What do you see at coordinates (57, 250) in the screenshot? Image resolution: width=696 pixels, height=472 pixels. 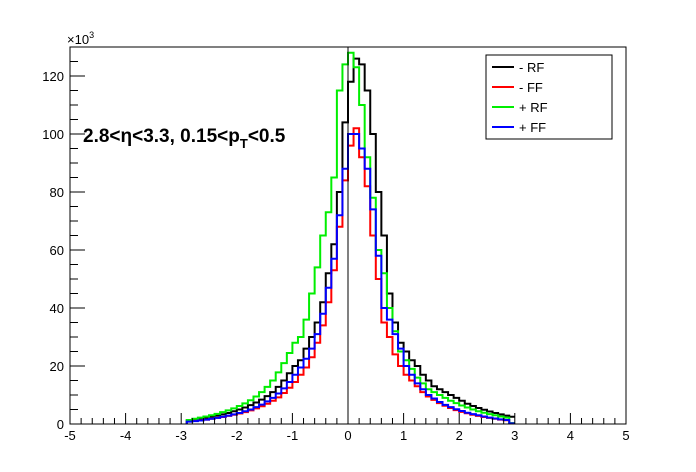 I see `y-tick-label: 60` at bounding box center [57, 250].